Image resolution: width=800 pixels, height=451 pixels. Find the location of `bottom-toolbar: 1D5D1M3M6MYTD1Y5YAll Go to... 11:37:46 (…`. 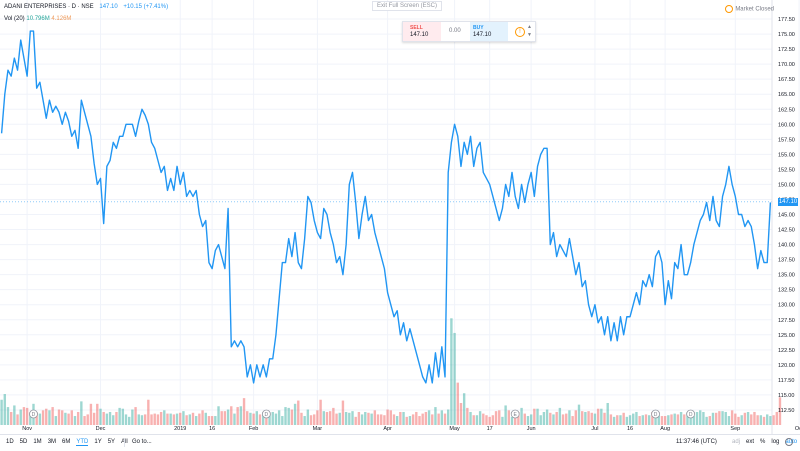

bottom-toolbar: 1D5D1M3M6MYTD1Y5YAll Go to... 11:37:46 (… is located at coordinates (400, 442).